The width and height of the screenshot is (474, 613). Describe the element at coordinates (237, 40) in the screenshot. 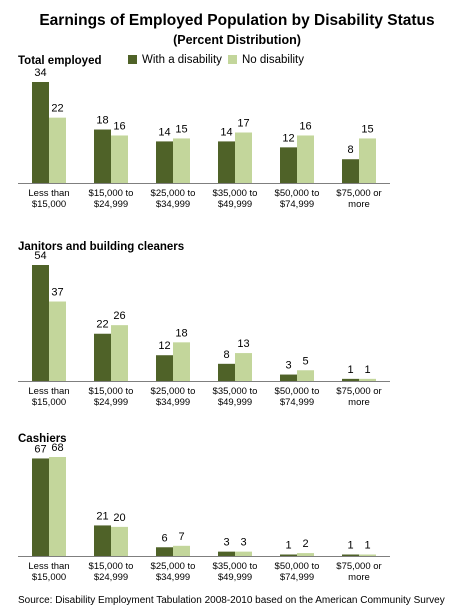

I see `page-subtitle: (Percent Distribution)` at that location.